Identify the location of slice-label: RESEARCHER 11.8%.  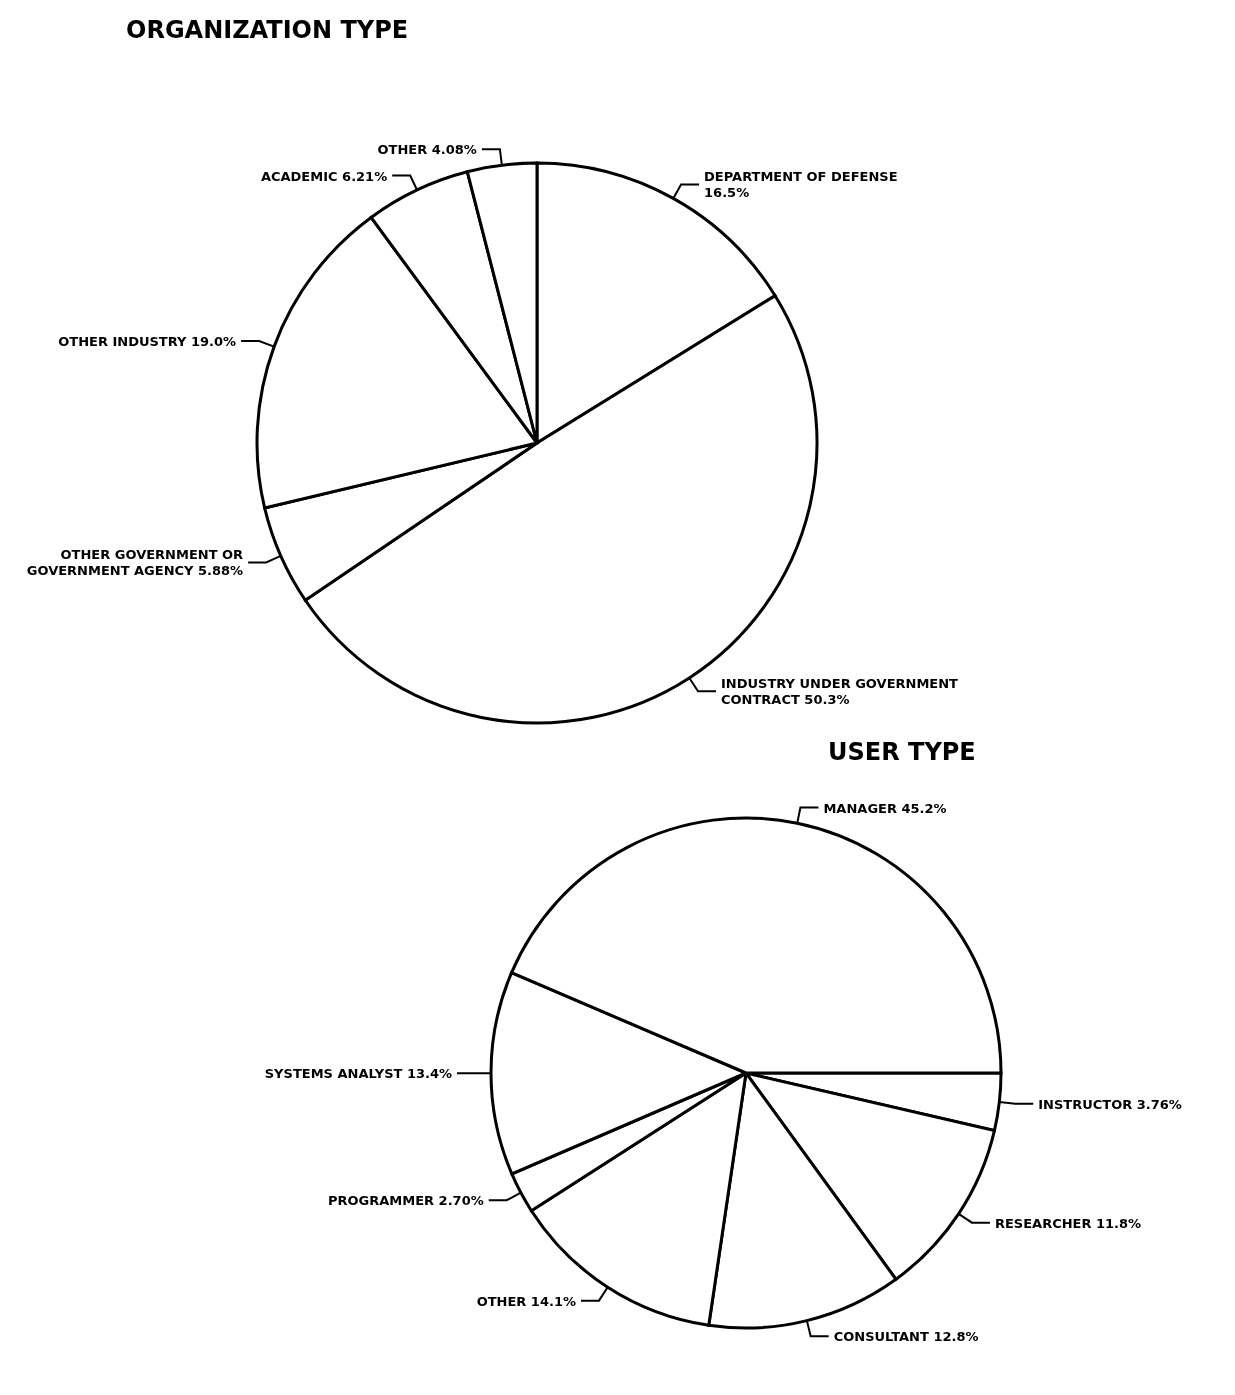
(1068, 1223).